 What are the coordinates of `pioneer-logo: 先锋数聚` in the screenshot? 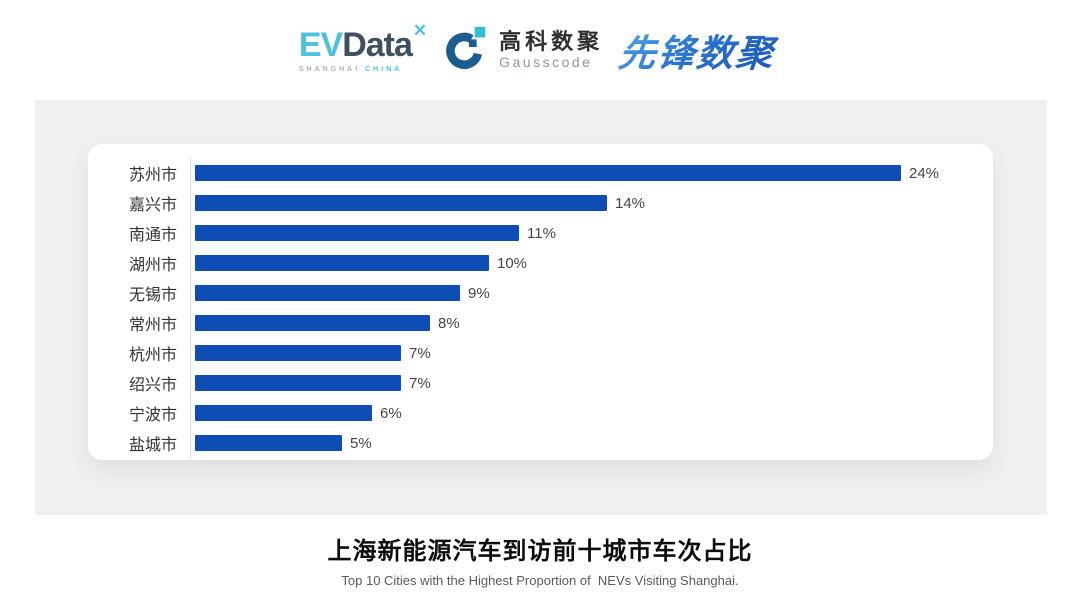 It's located at (700, 50).